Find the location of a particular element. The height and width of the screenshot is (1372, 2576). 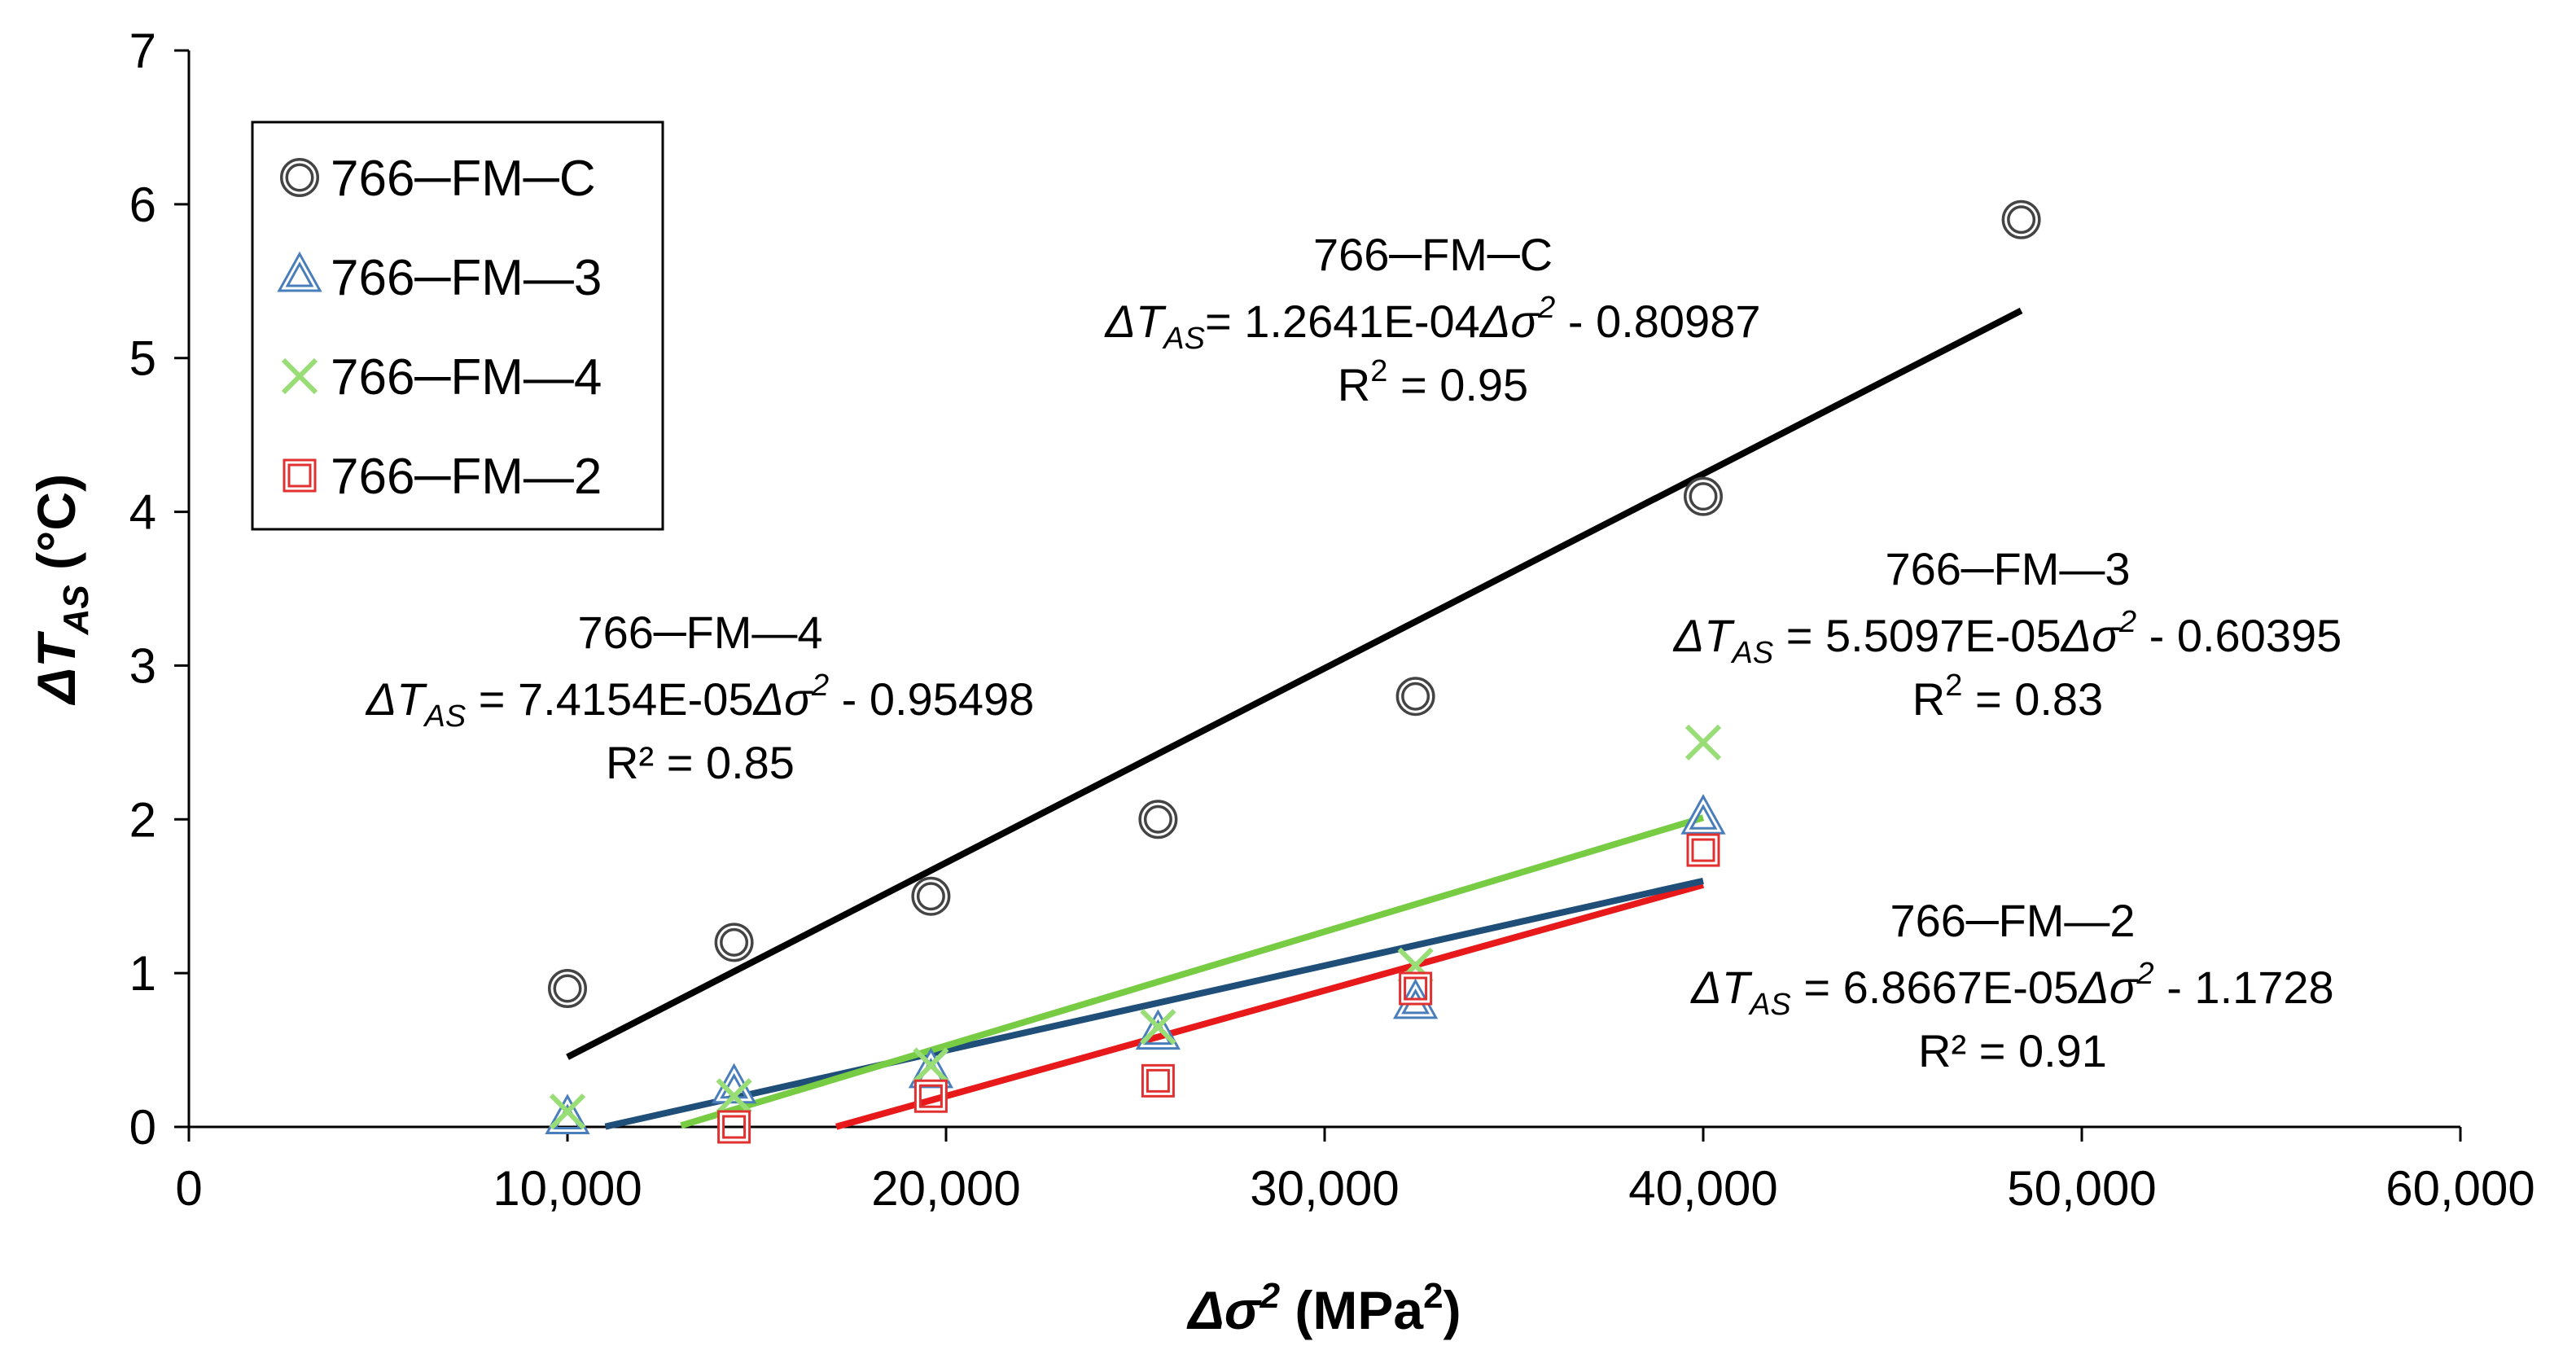

x-title-unit-sup: 2 is located at coordinates (1433, 1296).